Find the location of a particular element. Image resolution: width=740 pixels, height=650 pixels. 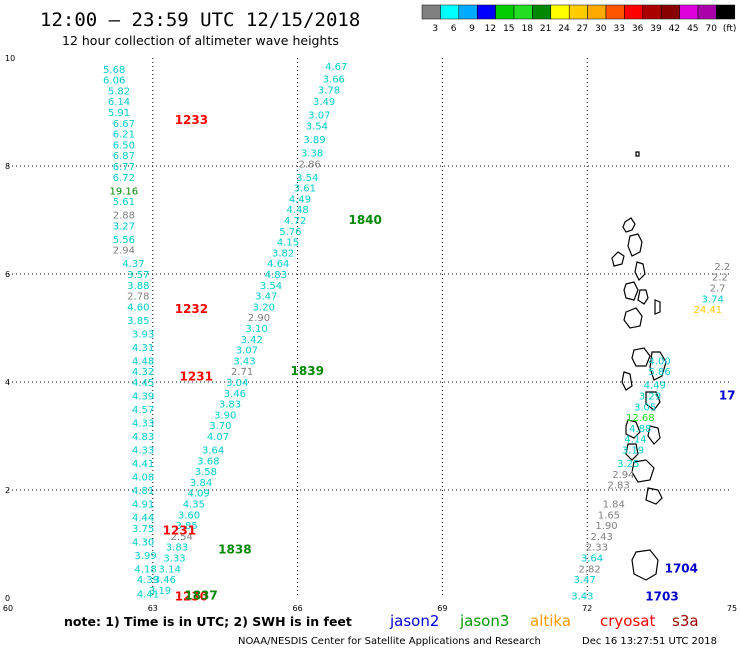

wave-height-value: 3.85 is located at coordinates (138, 321).